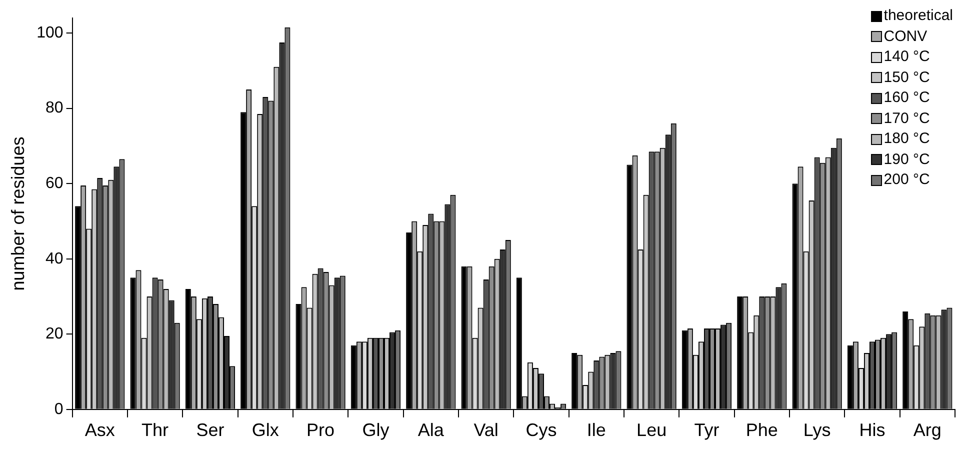  I want to click on legend-label: 150 °C, so click(907, 78).